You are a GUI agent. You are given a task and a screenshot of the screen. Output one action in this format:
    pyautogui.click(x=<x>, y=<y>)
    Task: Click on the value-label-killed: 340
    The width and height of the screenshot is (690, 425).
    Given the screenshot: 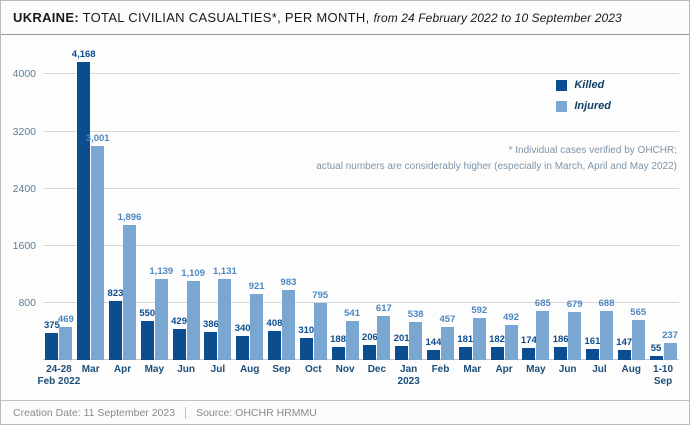 What is the action you would take?
    pyautogui.click(x=242, y=328)
    